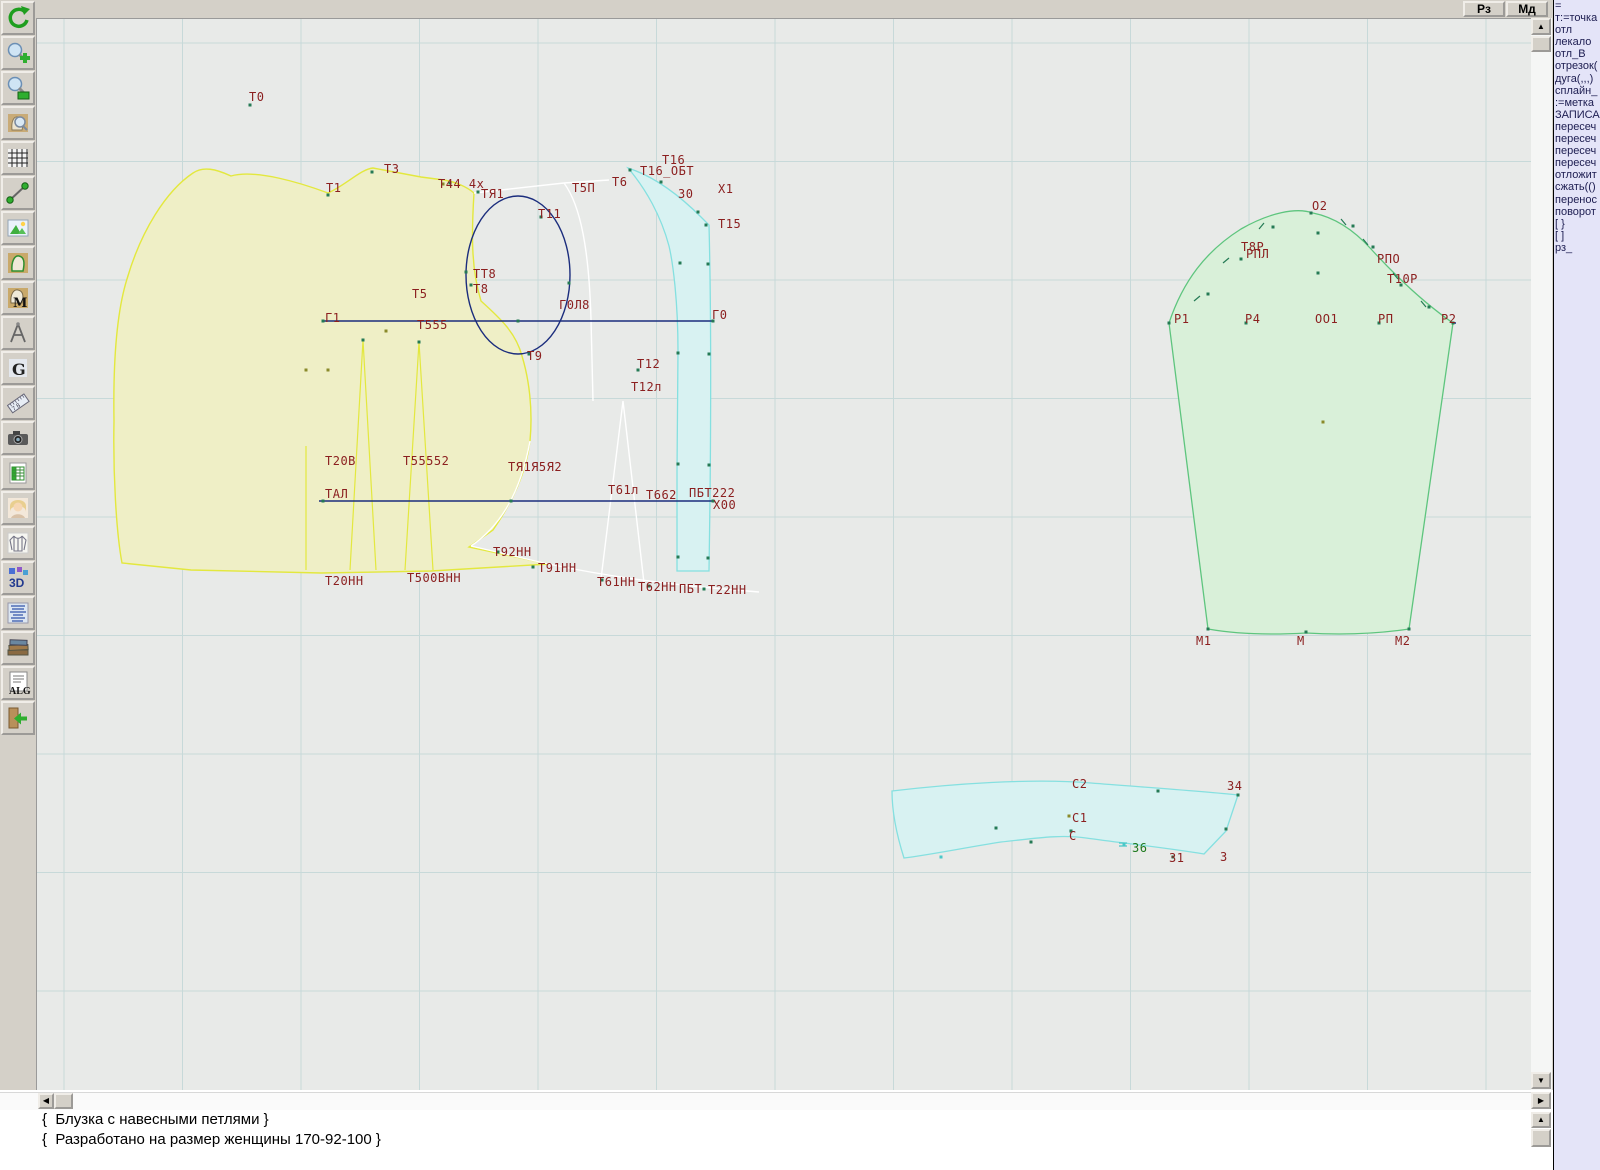  I want to click on scroll-up-icon: ▲, so click(1541, 26).